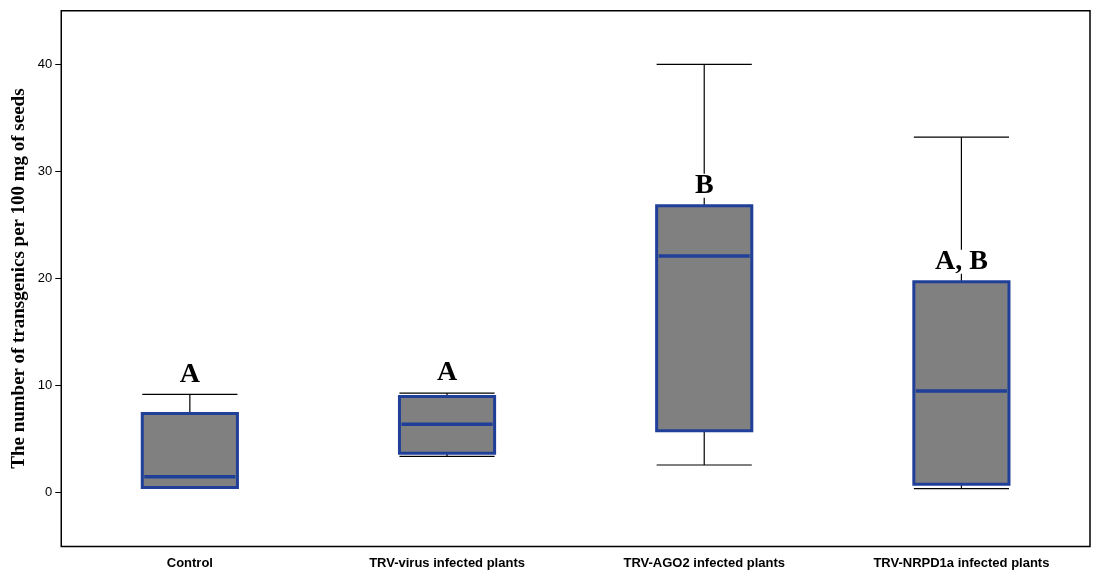  What do you see at coordinates (45, 278) in the screenshot?
I see `y-tick-label: 20` at bounding box center [45, 278].